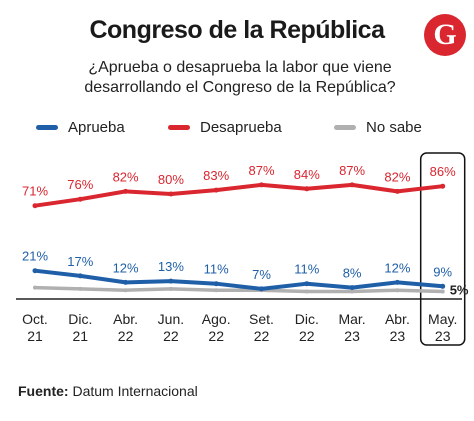  What do you see at coordinates (171, 319) in the screenshot?
I see `x-tick-label-month-3: Jun.` at bounding box center [171, 319].